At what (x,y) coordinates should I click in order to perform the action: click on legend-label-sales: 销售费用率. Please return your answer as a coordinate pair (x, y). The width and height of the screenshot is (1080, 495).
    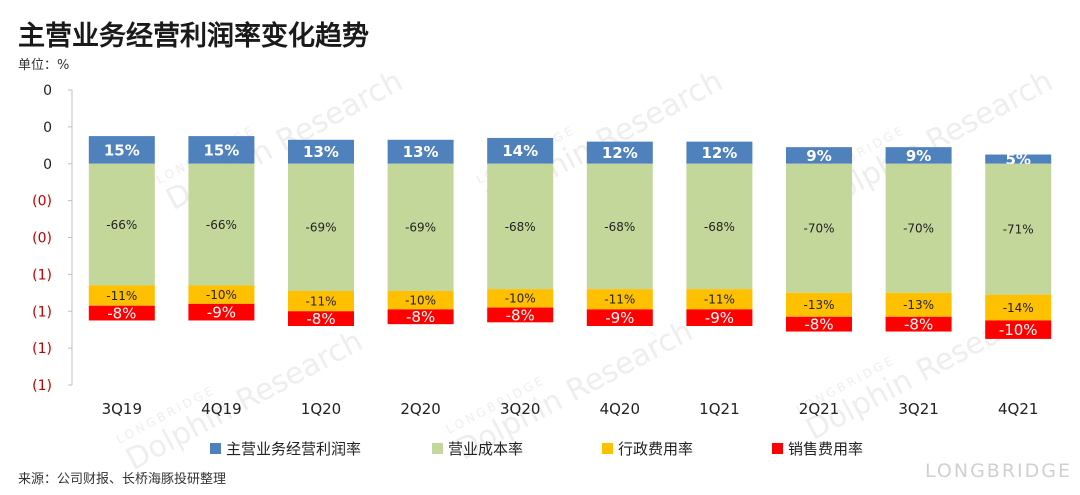
    Looking at the image, I should click on (825, 449).